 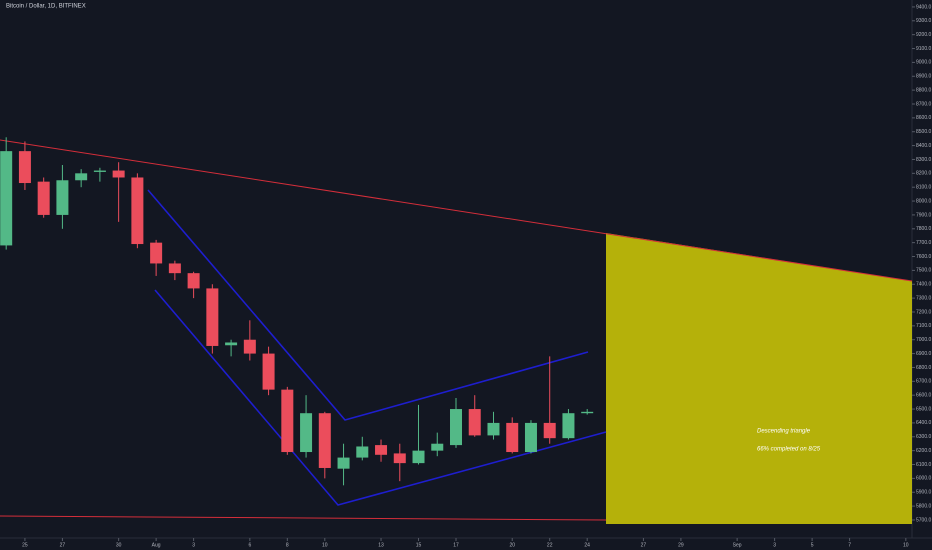 What do you see at coordinates (924, 146) in the screenshot?
I see `y-tick-label: 8400.0` at bounding box center [924, 146].